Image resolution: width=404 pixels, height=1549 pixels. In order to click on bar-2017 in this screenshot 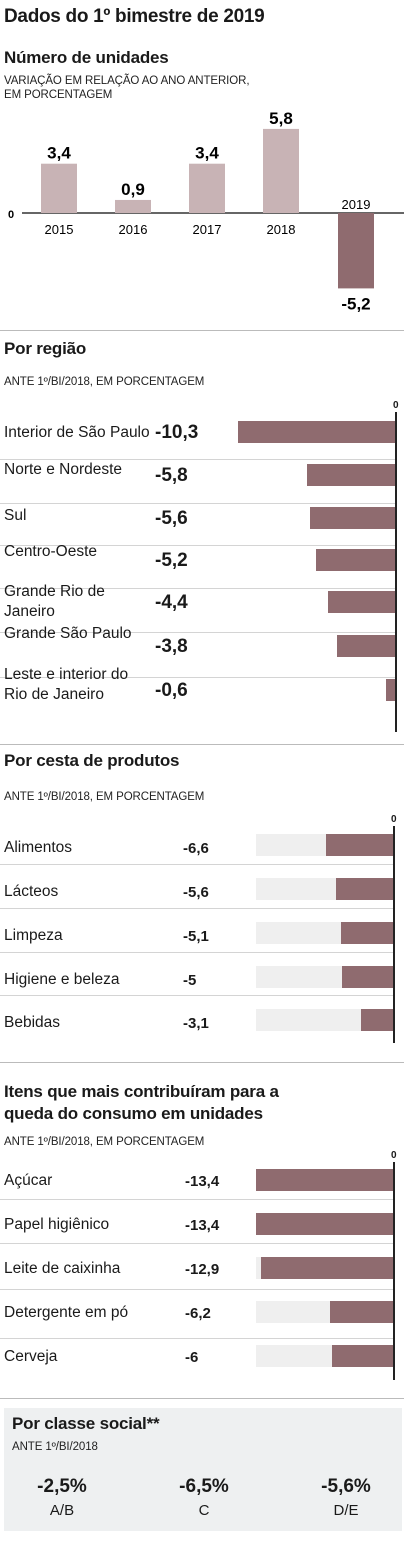, I will do `click(207, 188)`.